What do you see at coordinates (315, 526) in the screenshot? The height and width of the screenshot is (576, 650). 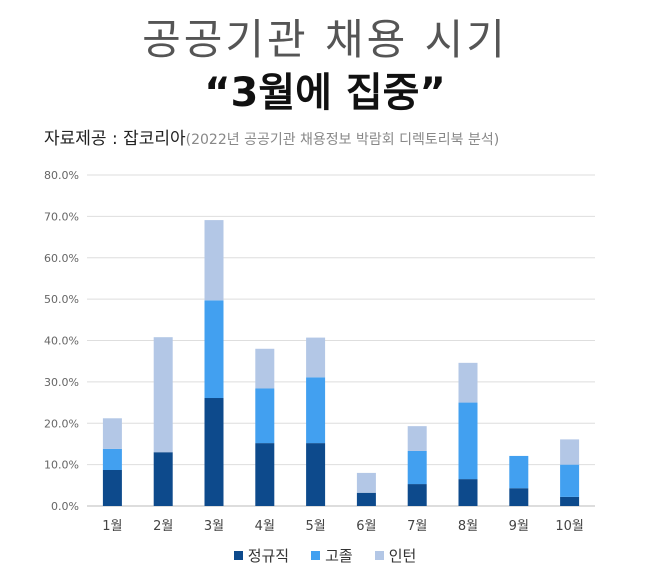 I see `x-tick-label: 5월` at bounding box center [315, 526].